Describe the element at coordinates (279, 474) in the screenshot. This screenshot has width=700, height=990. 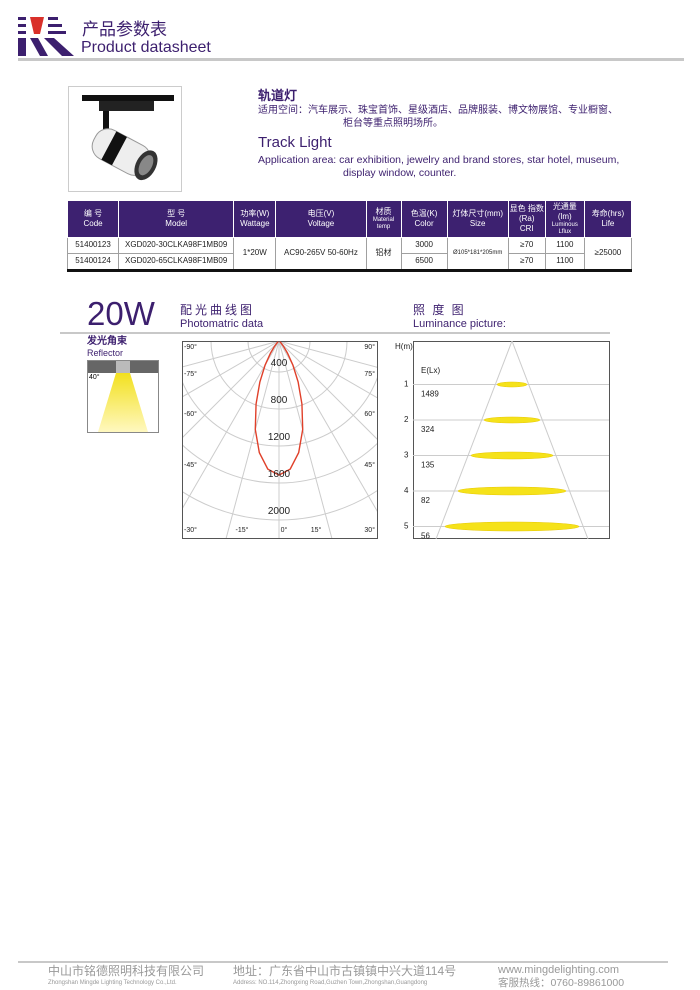
I see `ring-label: 1600` at that location.